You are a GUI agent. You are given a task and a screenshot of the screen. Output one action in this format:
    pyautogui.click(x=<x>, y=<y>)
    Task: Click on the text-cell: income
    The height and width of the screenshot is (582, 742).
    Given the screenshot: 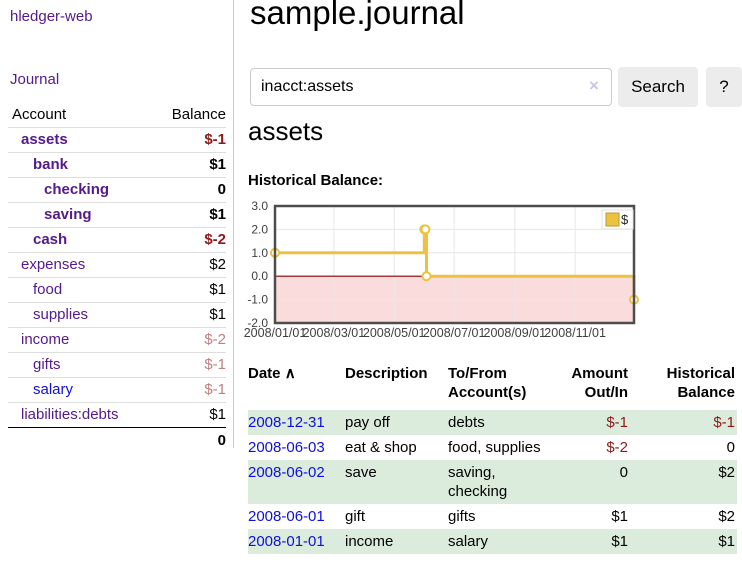 What is the action you would take?
    pyautogui.click(x=369, y=541)
    